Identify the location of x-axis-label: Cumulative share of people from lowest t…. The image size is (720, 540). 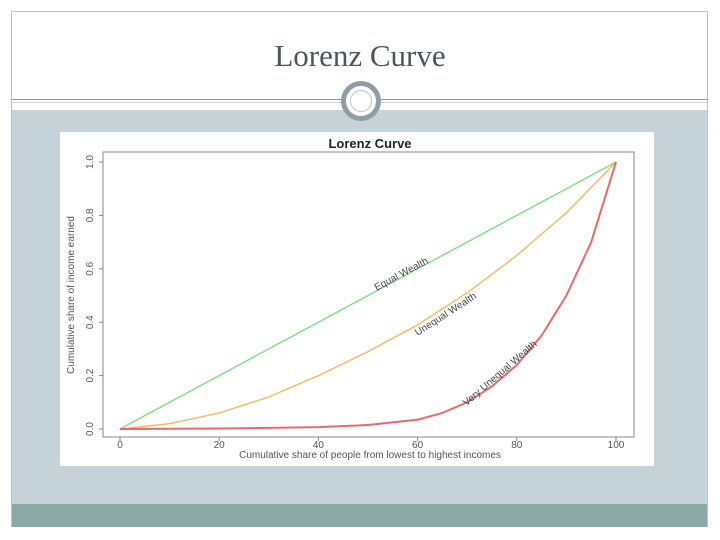
(370, 455).